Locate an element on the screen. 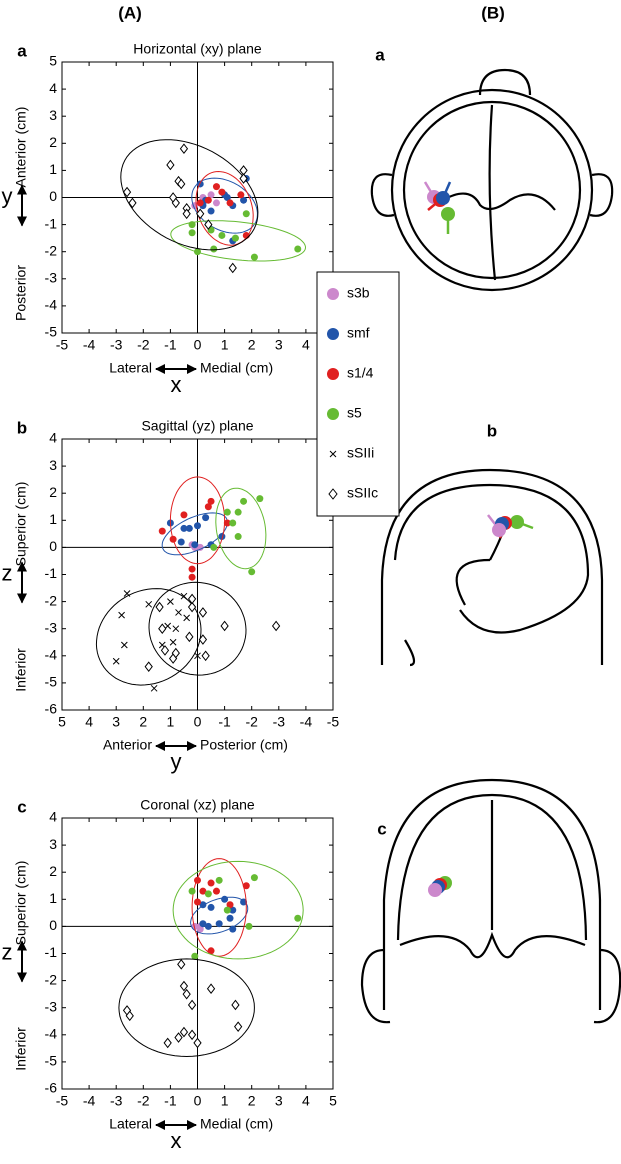 This screenshot has height=1164, width=621. x-tick-label: -4 is located at coordinates (89, 345).